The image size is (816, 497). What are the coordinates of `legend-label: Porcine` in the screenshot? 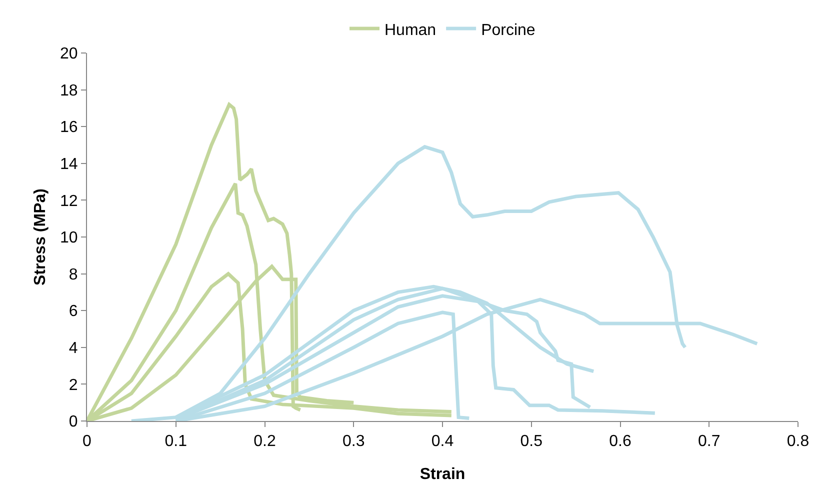 It's located at (508, 30).